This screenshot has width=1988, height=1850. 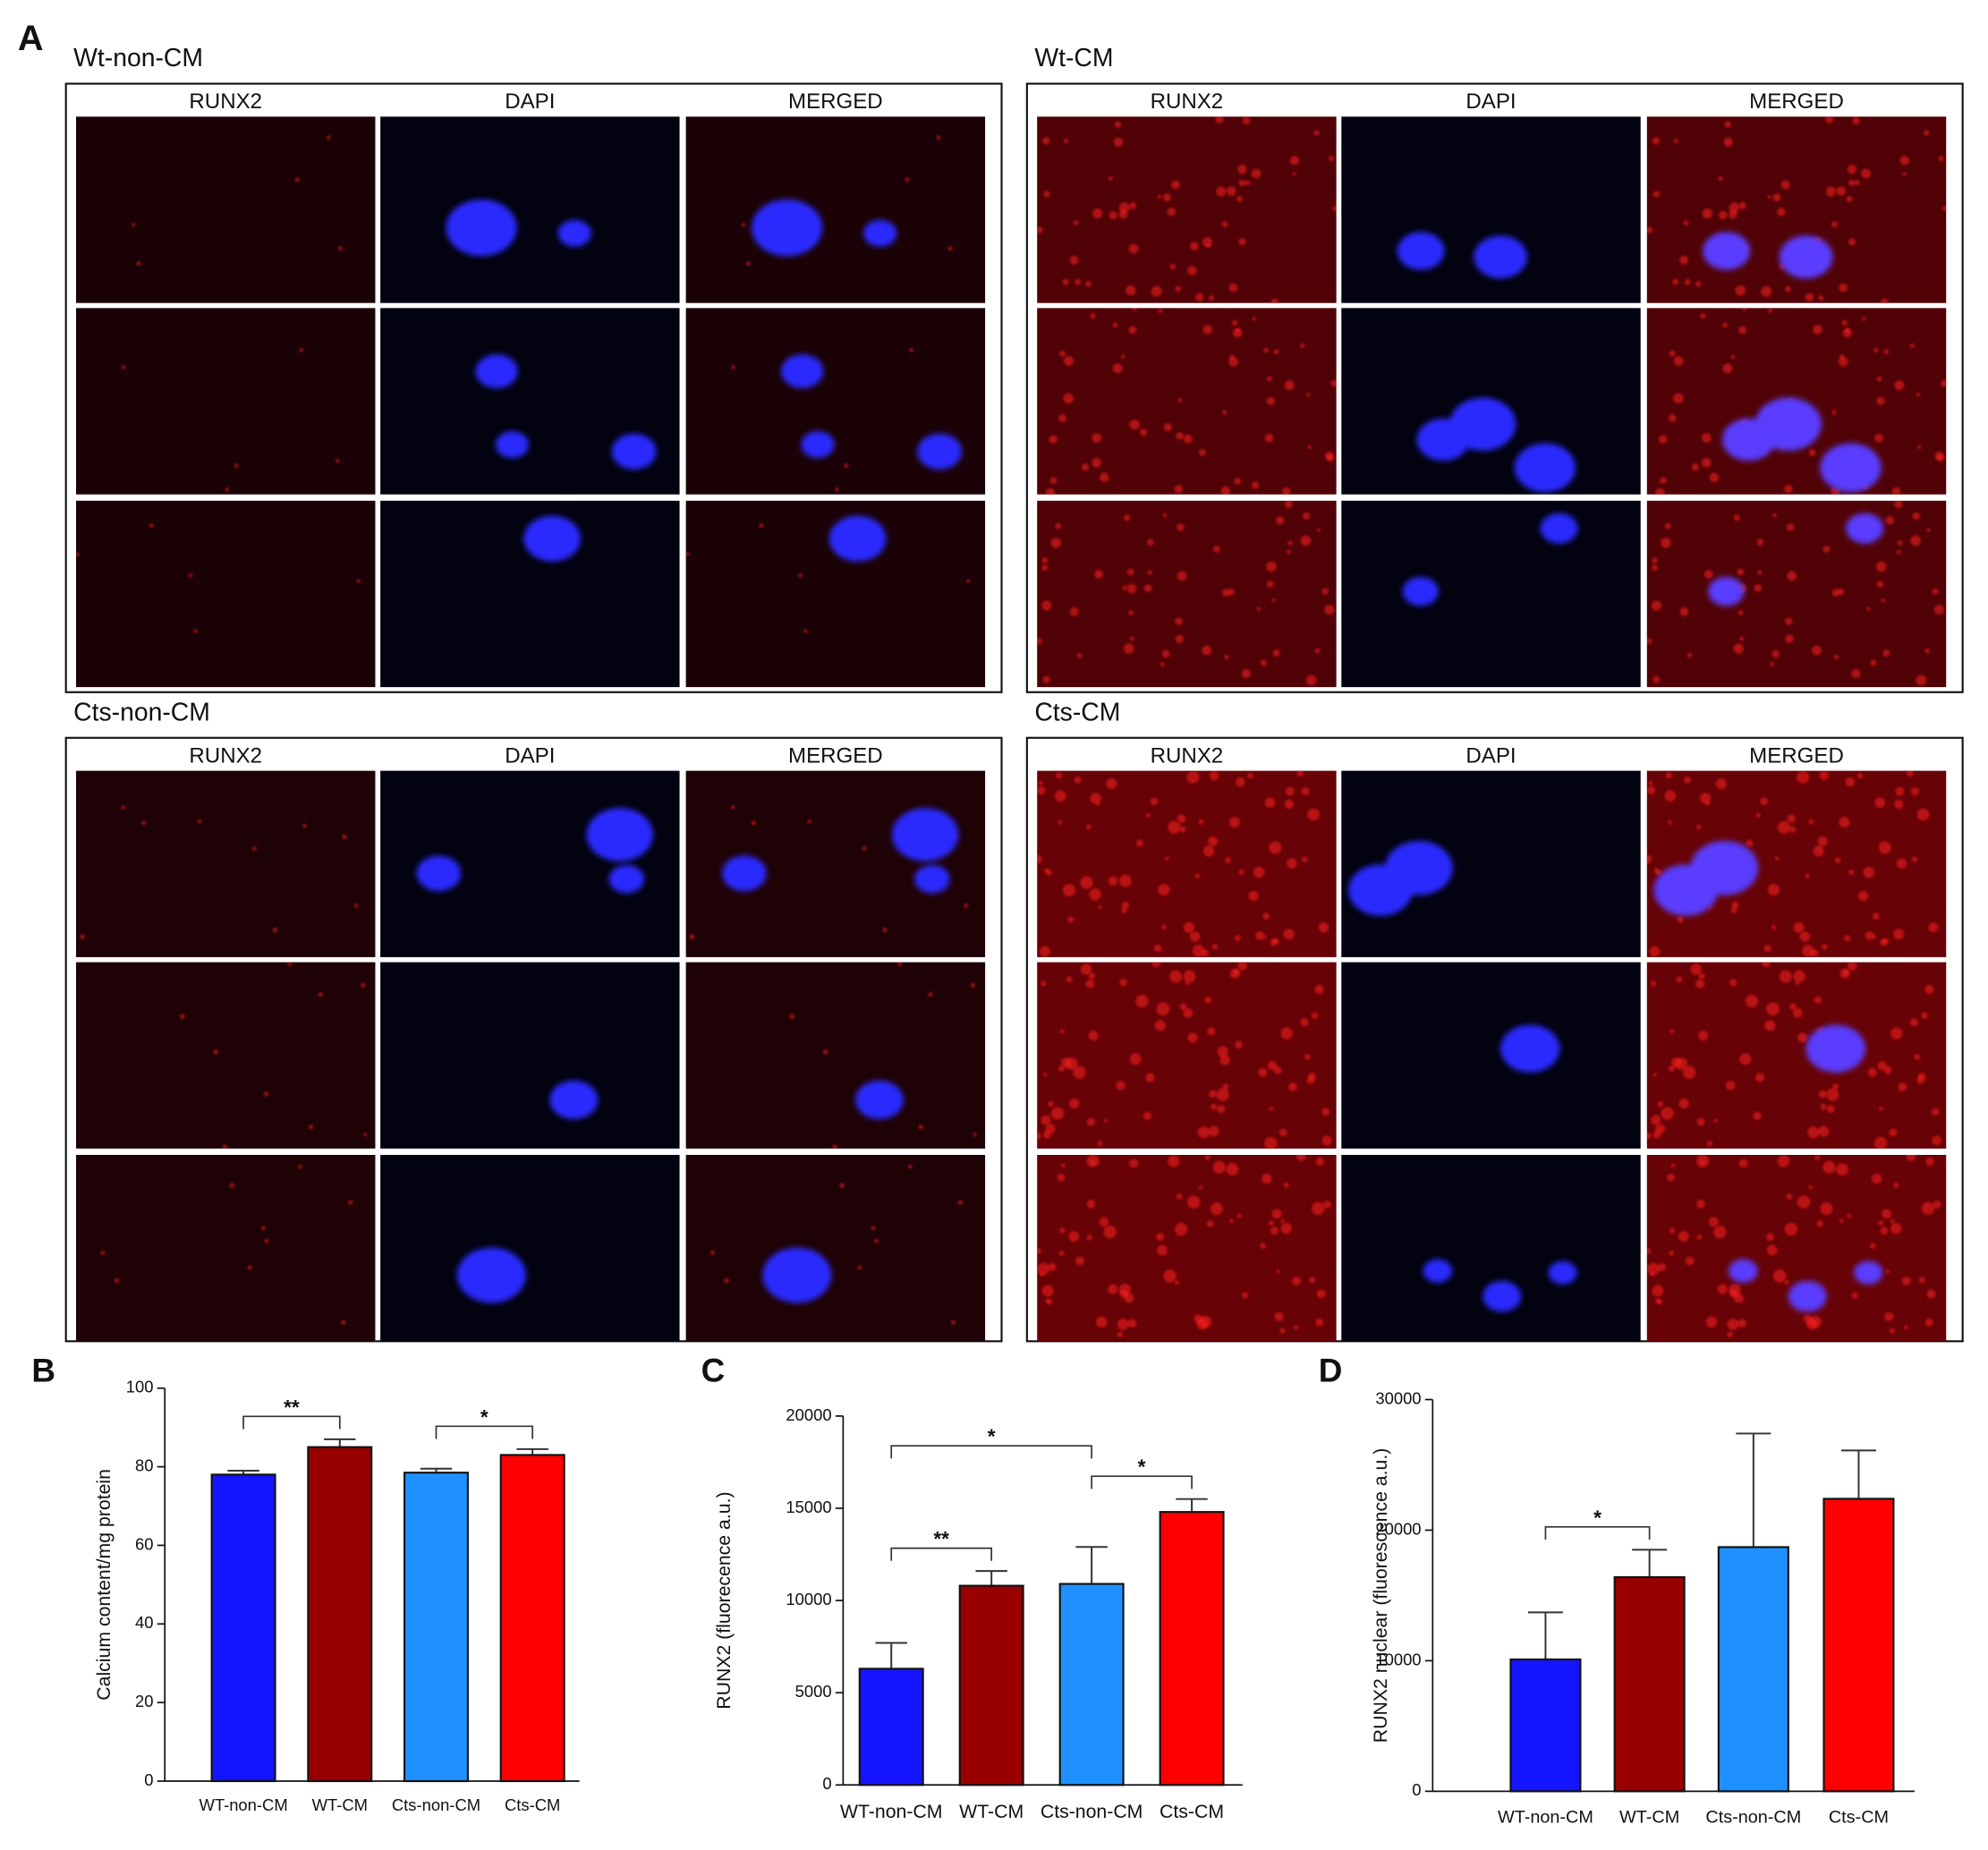 I want to click on group-title: Cts-non-CM, so click(x=141, y=712).